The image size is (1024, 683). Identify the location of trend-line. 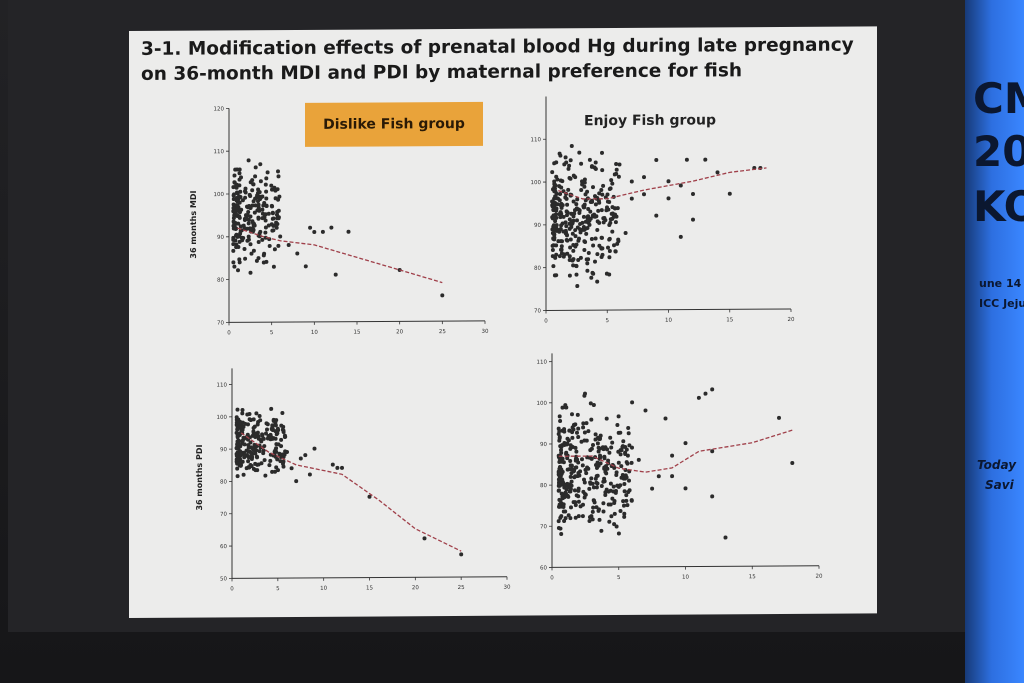
(351, 492).